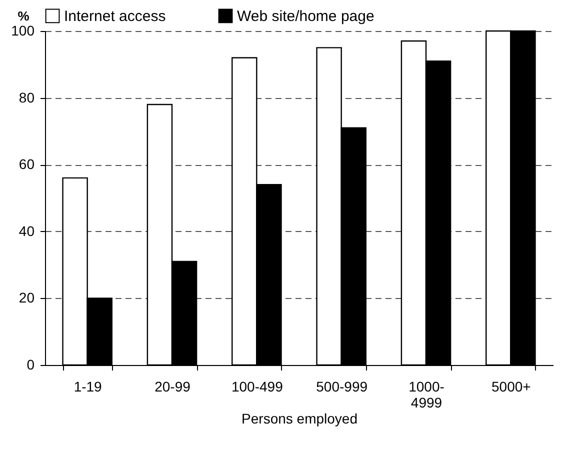  I want to click on y-tick-label: 60, so click(26, 164).